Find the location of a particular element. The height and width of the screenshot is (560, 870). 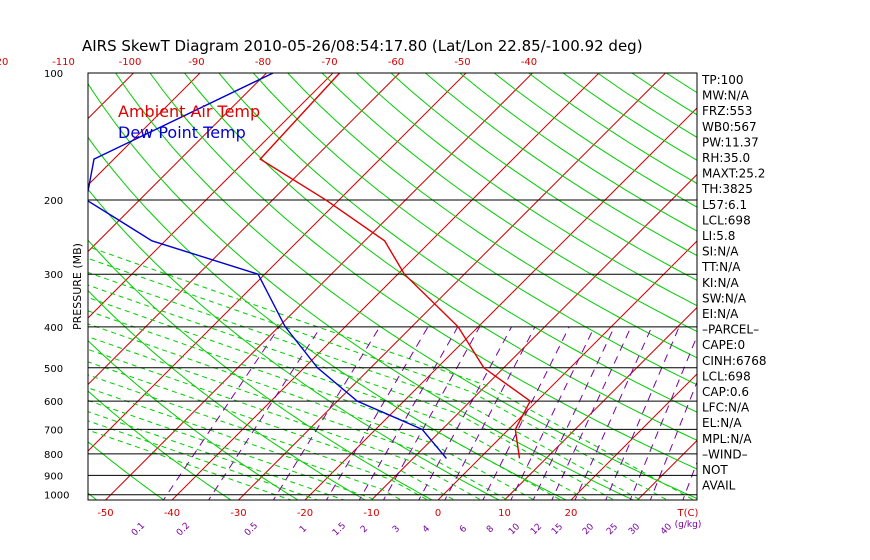

pressure-tick-label: 600 is located at coordinates (53, 402).